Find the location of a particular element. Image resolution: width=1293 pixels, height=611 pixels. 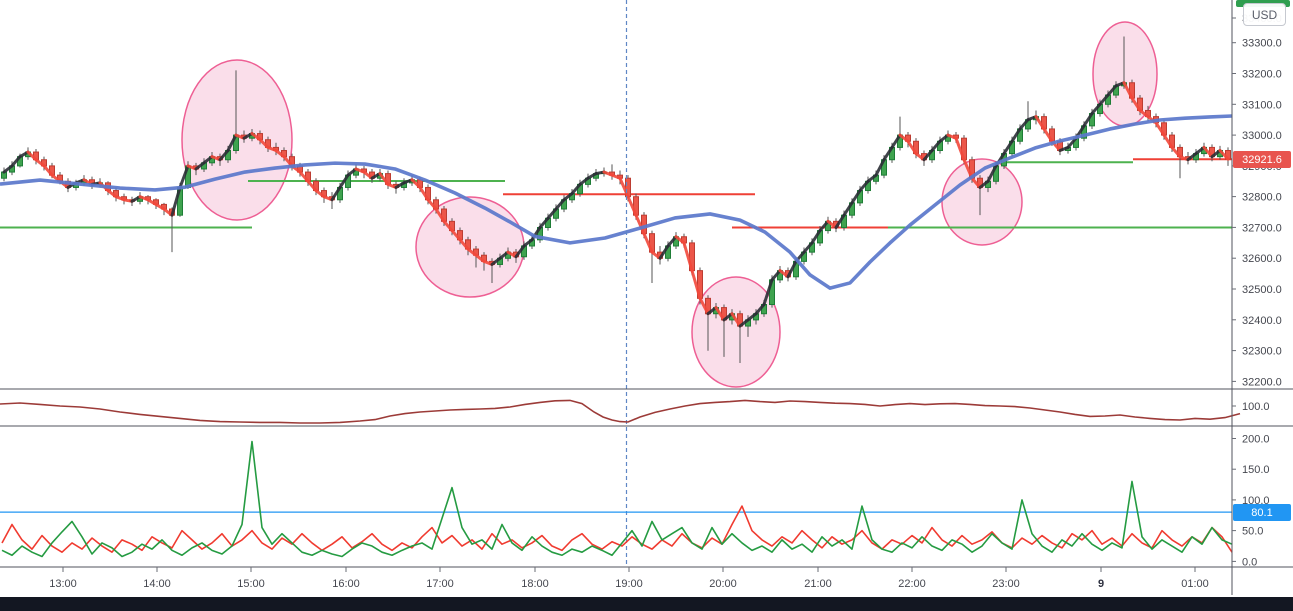

time-label: 22:00 is located at coordinates (912, 584).